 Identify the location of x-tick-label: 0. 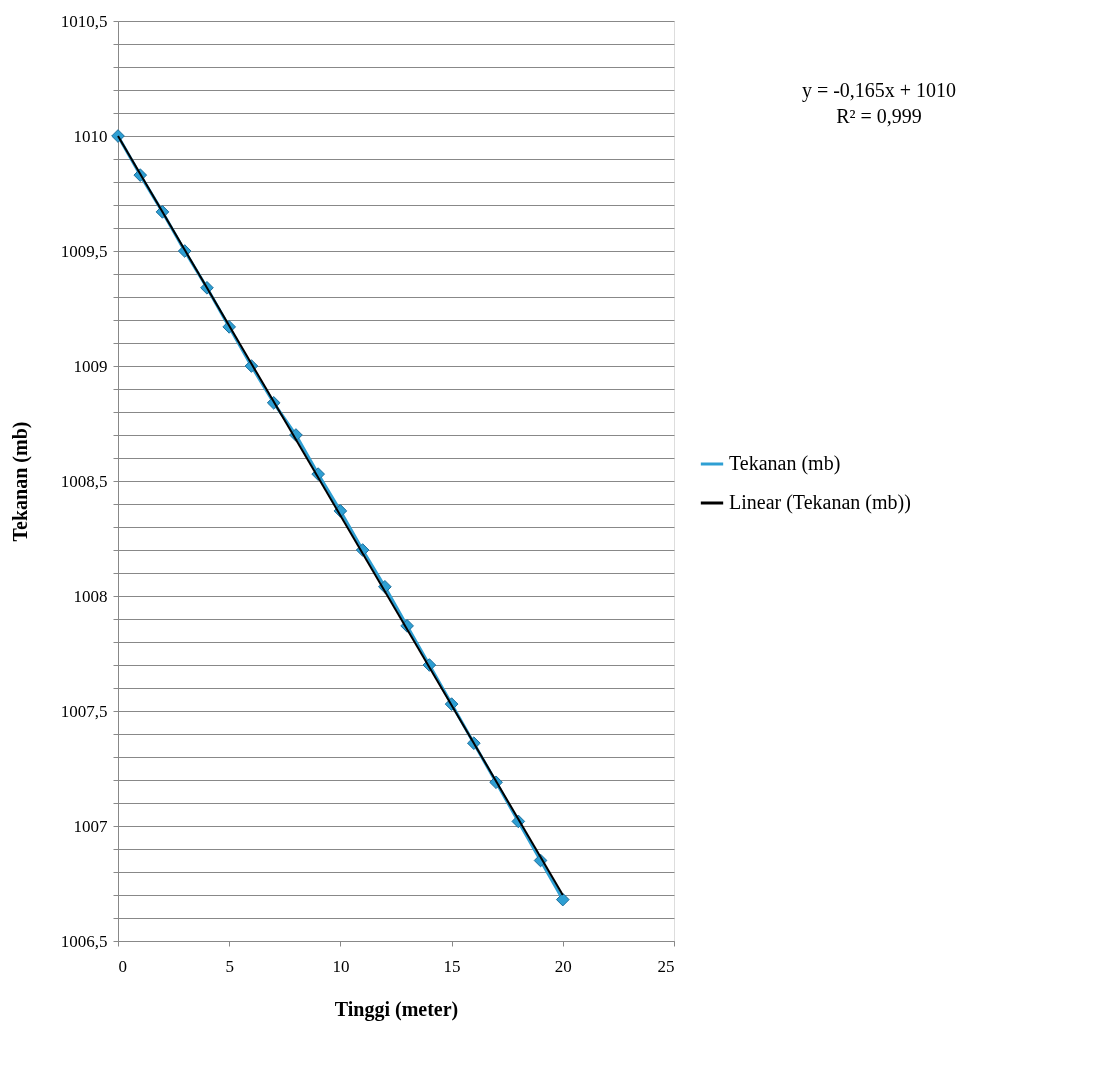
(122, 966).